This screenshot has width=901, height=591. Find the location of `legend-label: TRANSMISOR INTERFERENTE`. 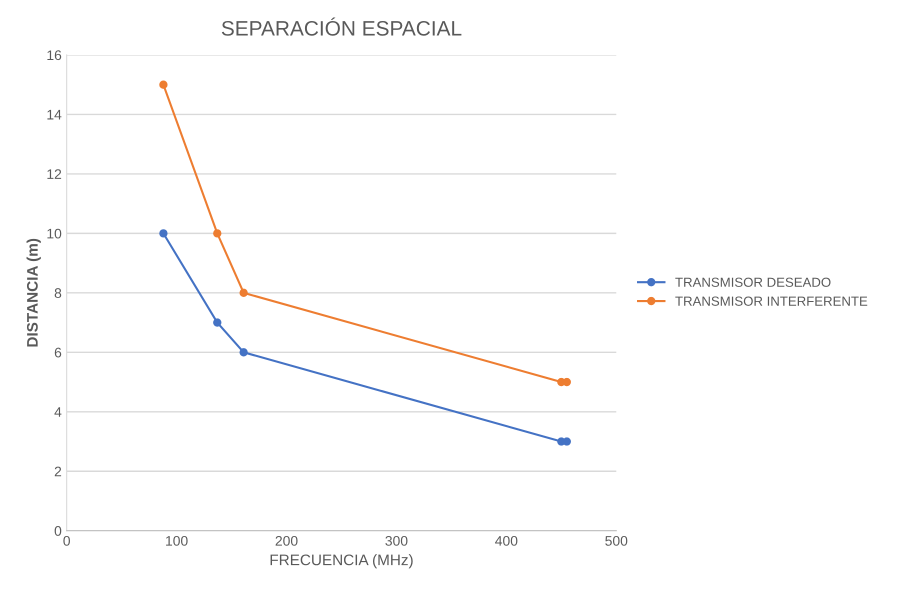

legend-label: TRANSMISOR INTERFERENTE is located at coordinates (771, 301).